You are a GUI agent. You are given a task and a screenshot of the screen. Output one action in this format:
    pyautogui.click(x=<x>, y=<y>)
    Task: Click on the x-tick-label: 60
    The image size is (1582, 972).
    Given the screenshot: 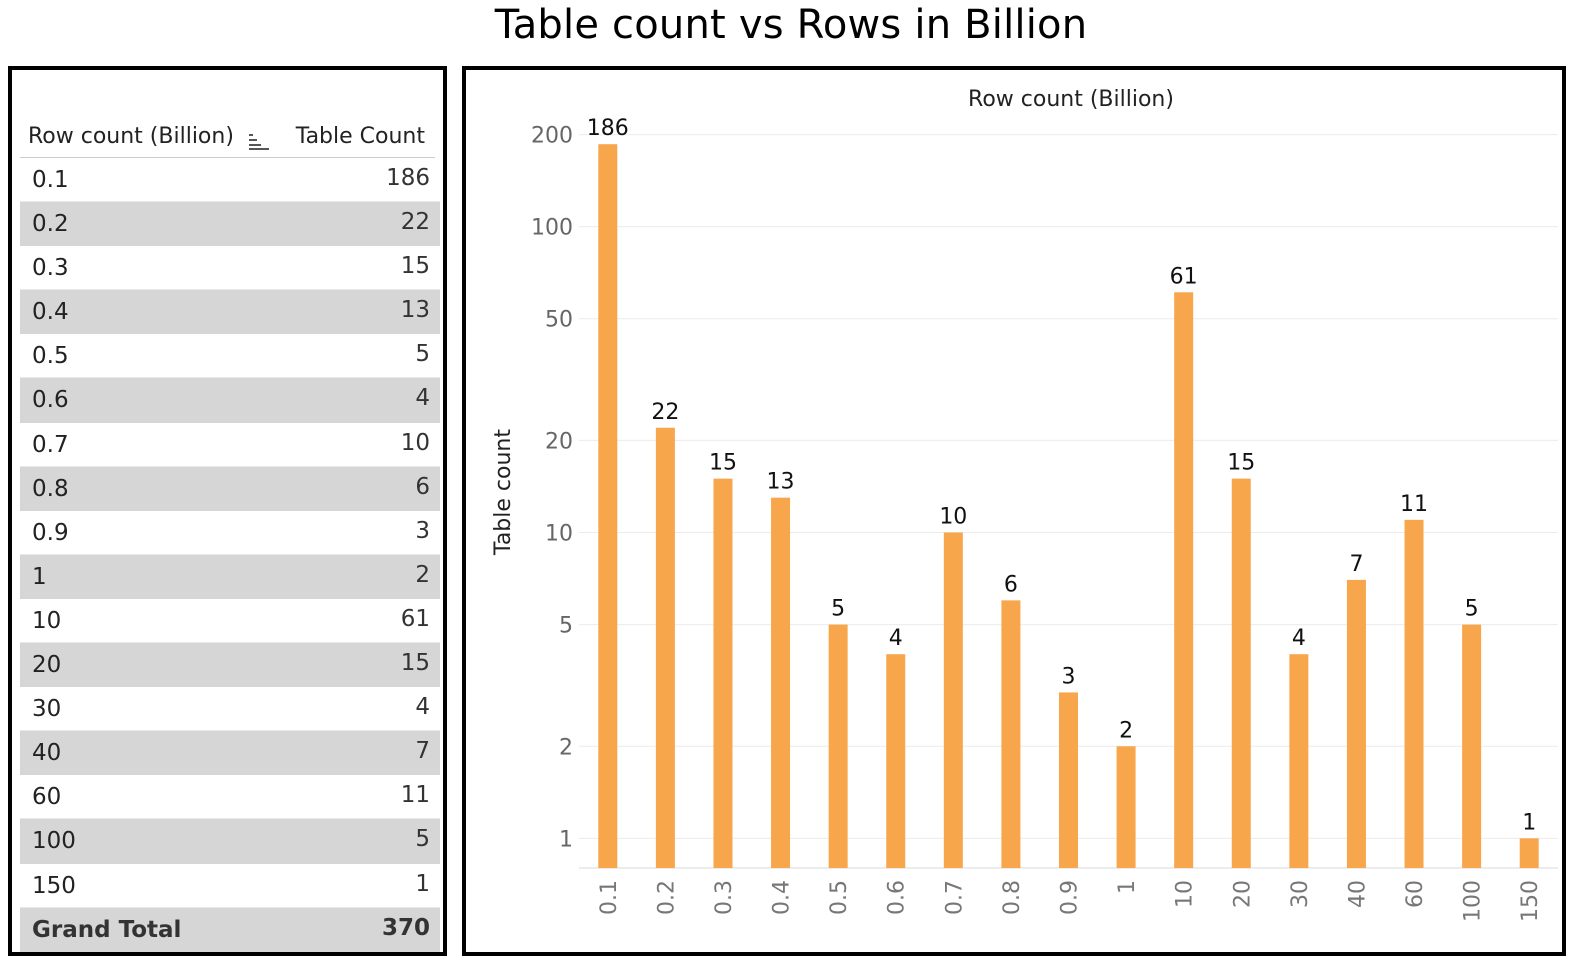 What is the action you would take?
    pyautogui.click(x=1415, y=894)
    